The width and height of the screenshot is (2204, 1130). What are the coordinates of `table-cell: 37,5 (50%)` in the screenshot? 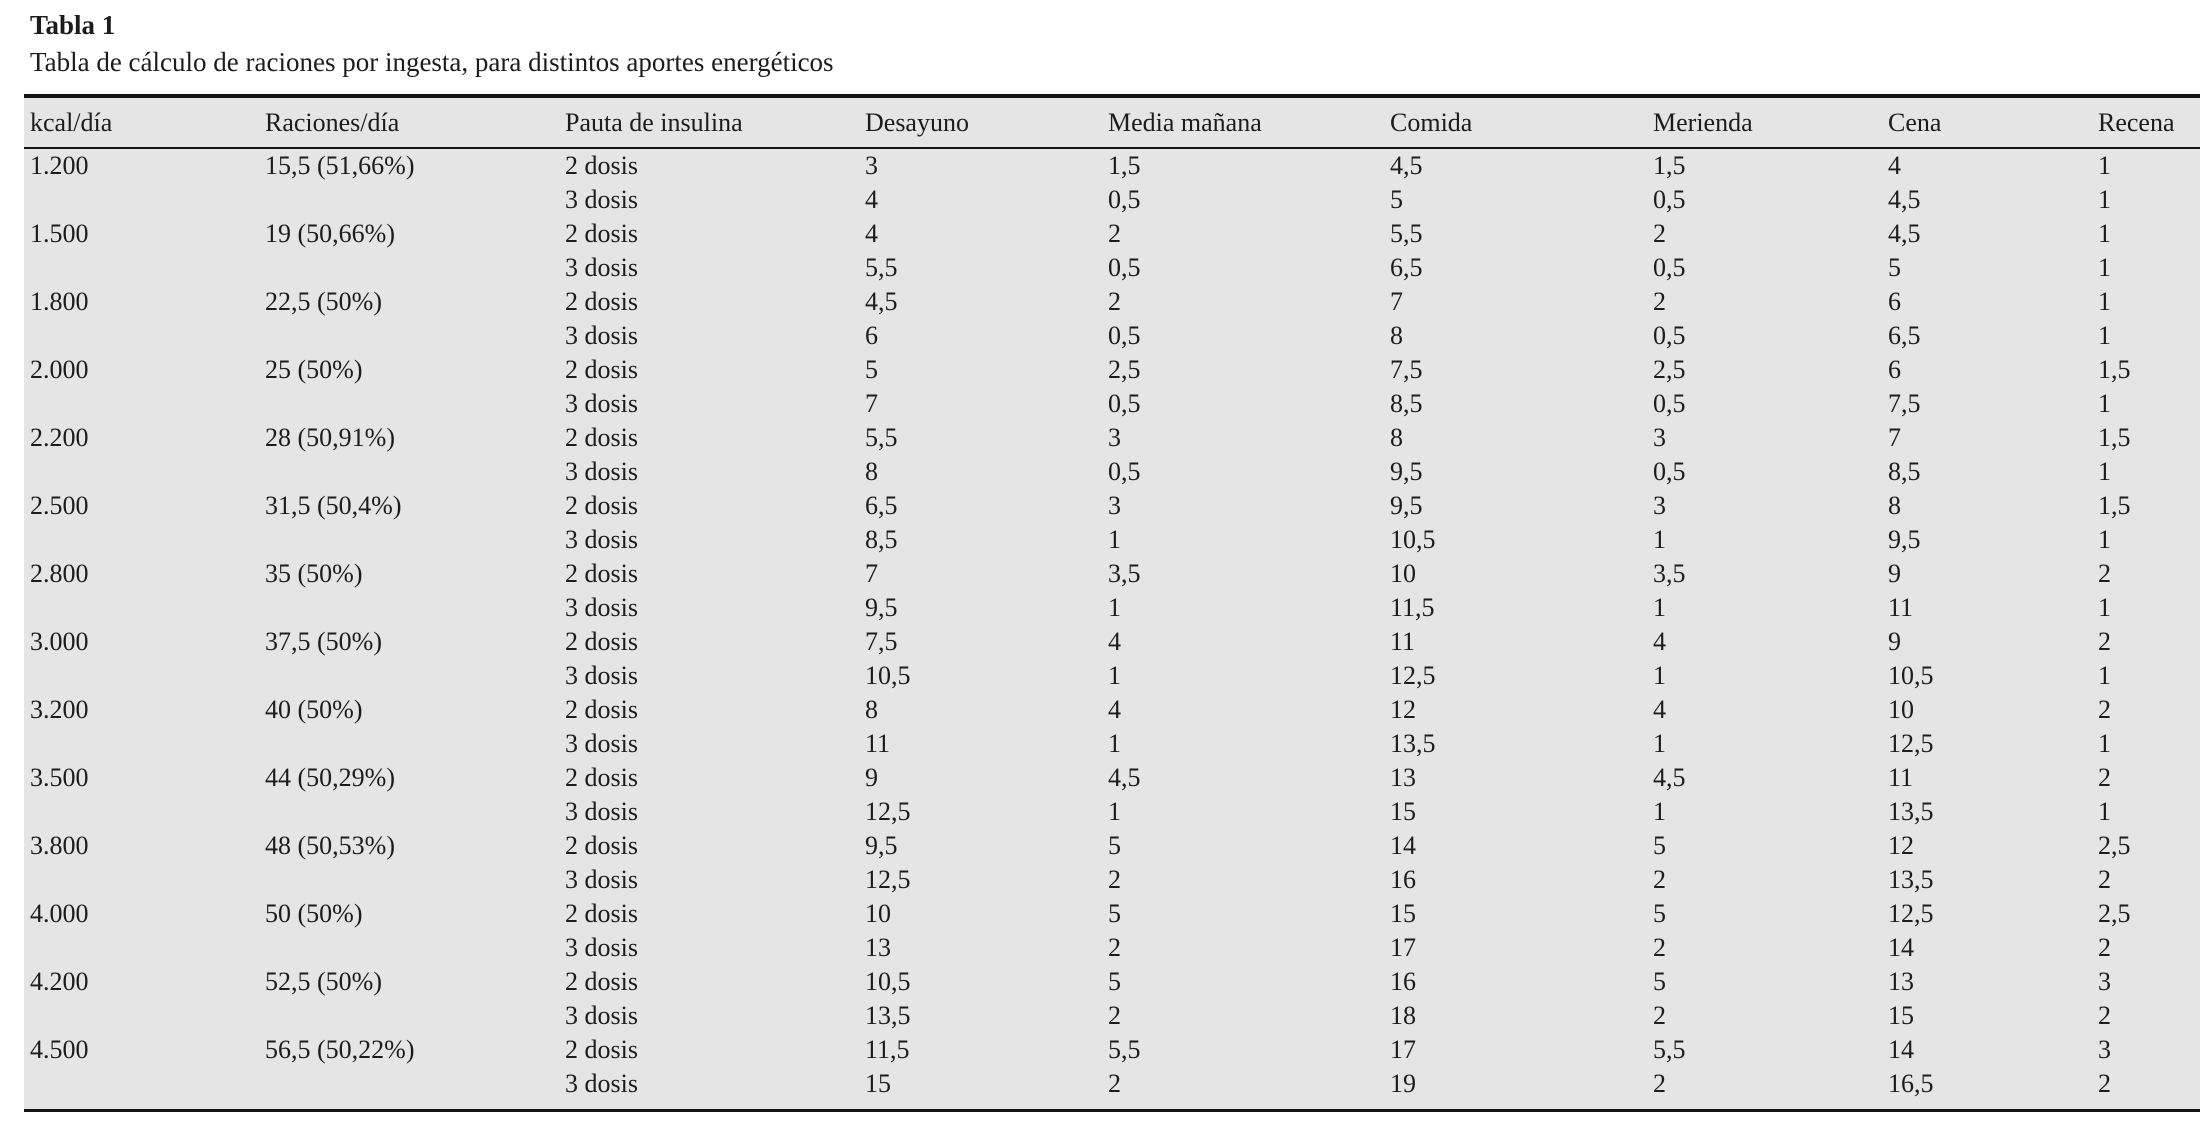 It's located at (323, 642).